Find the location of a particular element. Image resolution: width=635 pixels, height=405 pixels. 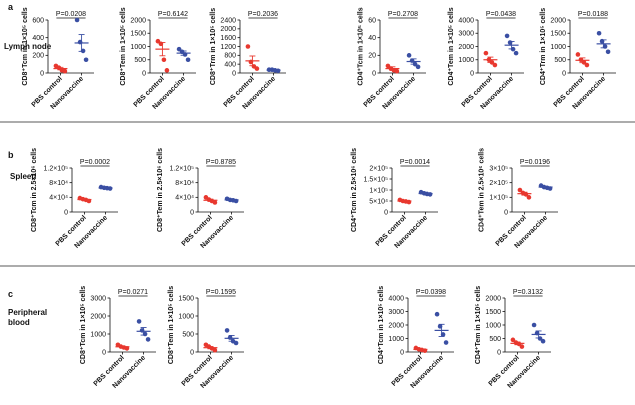

panel-letter: a is located at coordinates (11, 7).